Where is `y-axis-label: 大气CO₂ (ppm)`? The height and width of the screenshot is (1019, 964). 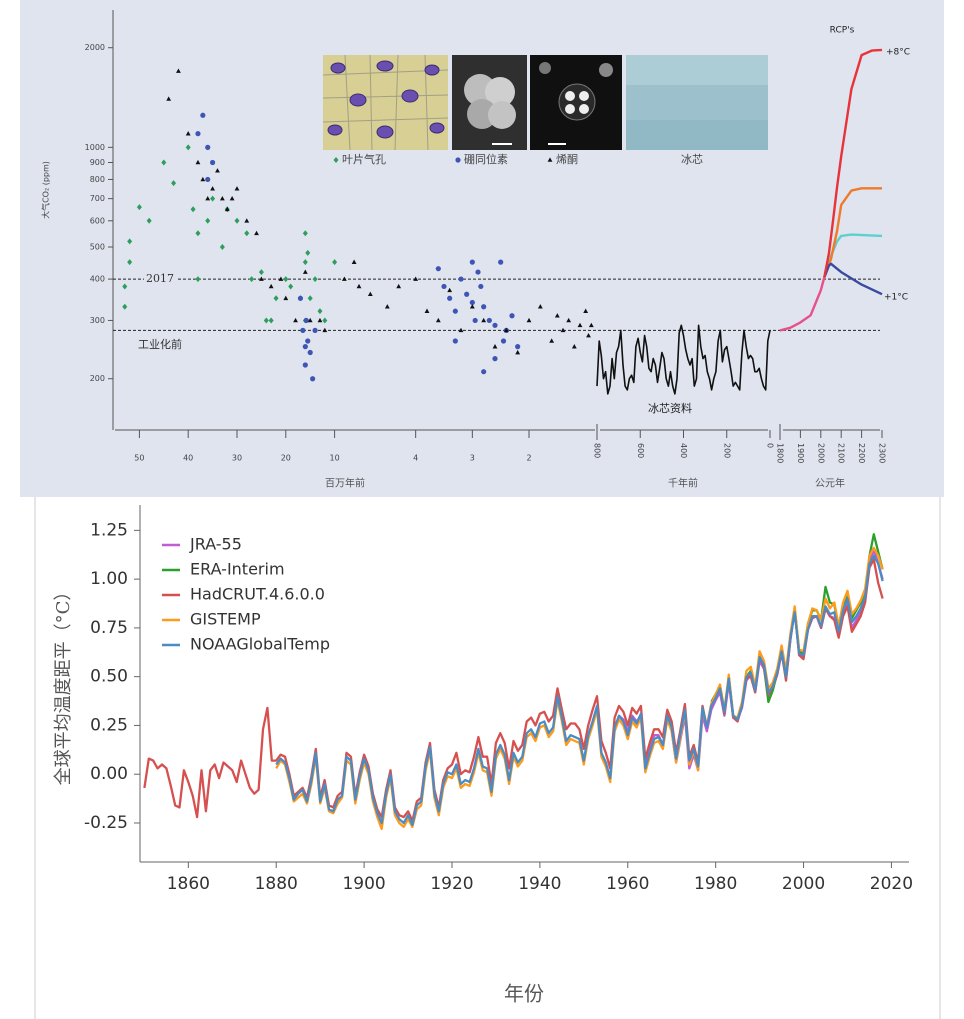
y-axis-label: 大气CO₂ (ppm) is located at coordinates (46, 190).